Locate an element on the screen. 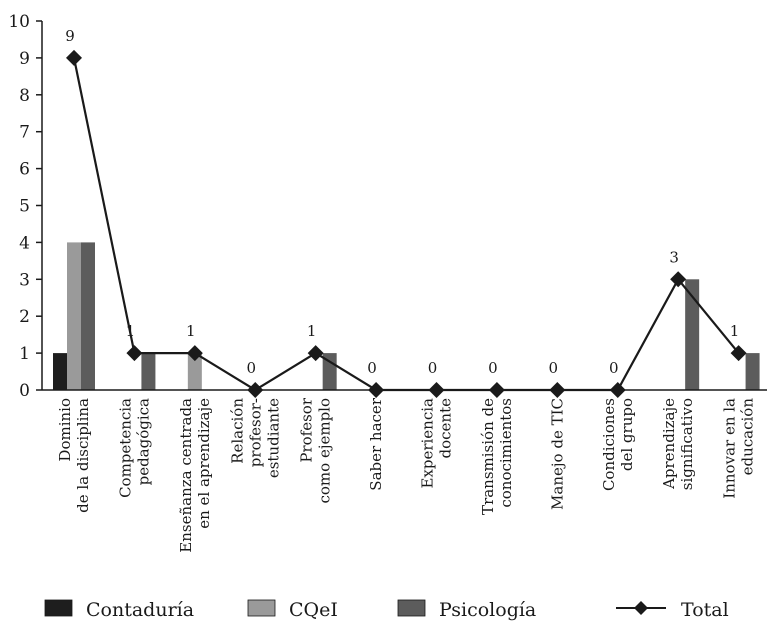 Image resolution: width=767 pixels, height=634 pixels. category-label: Enseñanza centrada en el aprendizaje is located at coordinates (195, 475).